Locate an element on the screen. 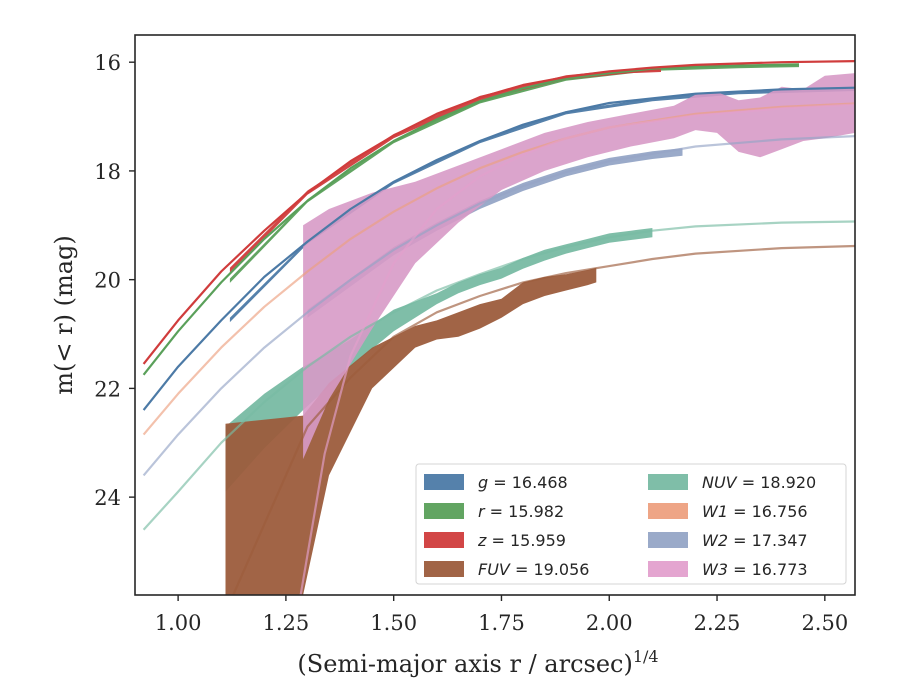 This screenshot has width=900, height=700. legend-symbol: NUV is located at coordinates (720, 482).